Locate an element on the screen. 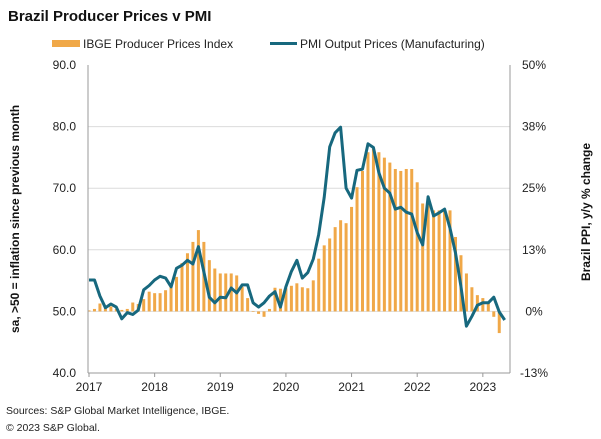 Image resolution: width=601 pixels, height=439 pixels. y-left-tick-label: 70.0 is located at coordinates (65, 188).